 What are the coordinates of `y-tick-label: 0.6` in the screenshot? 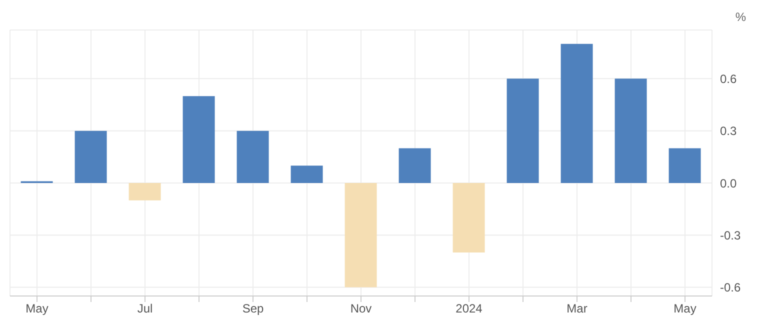 It's located at (729, 79).